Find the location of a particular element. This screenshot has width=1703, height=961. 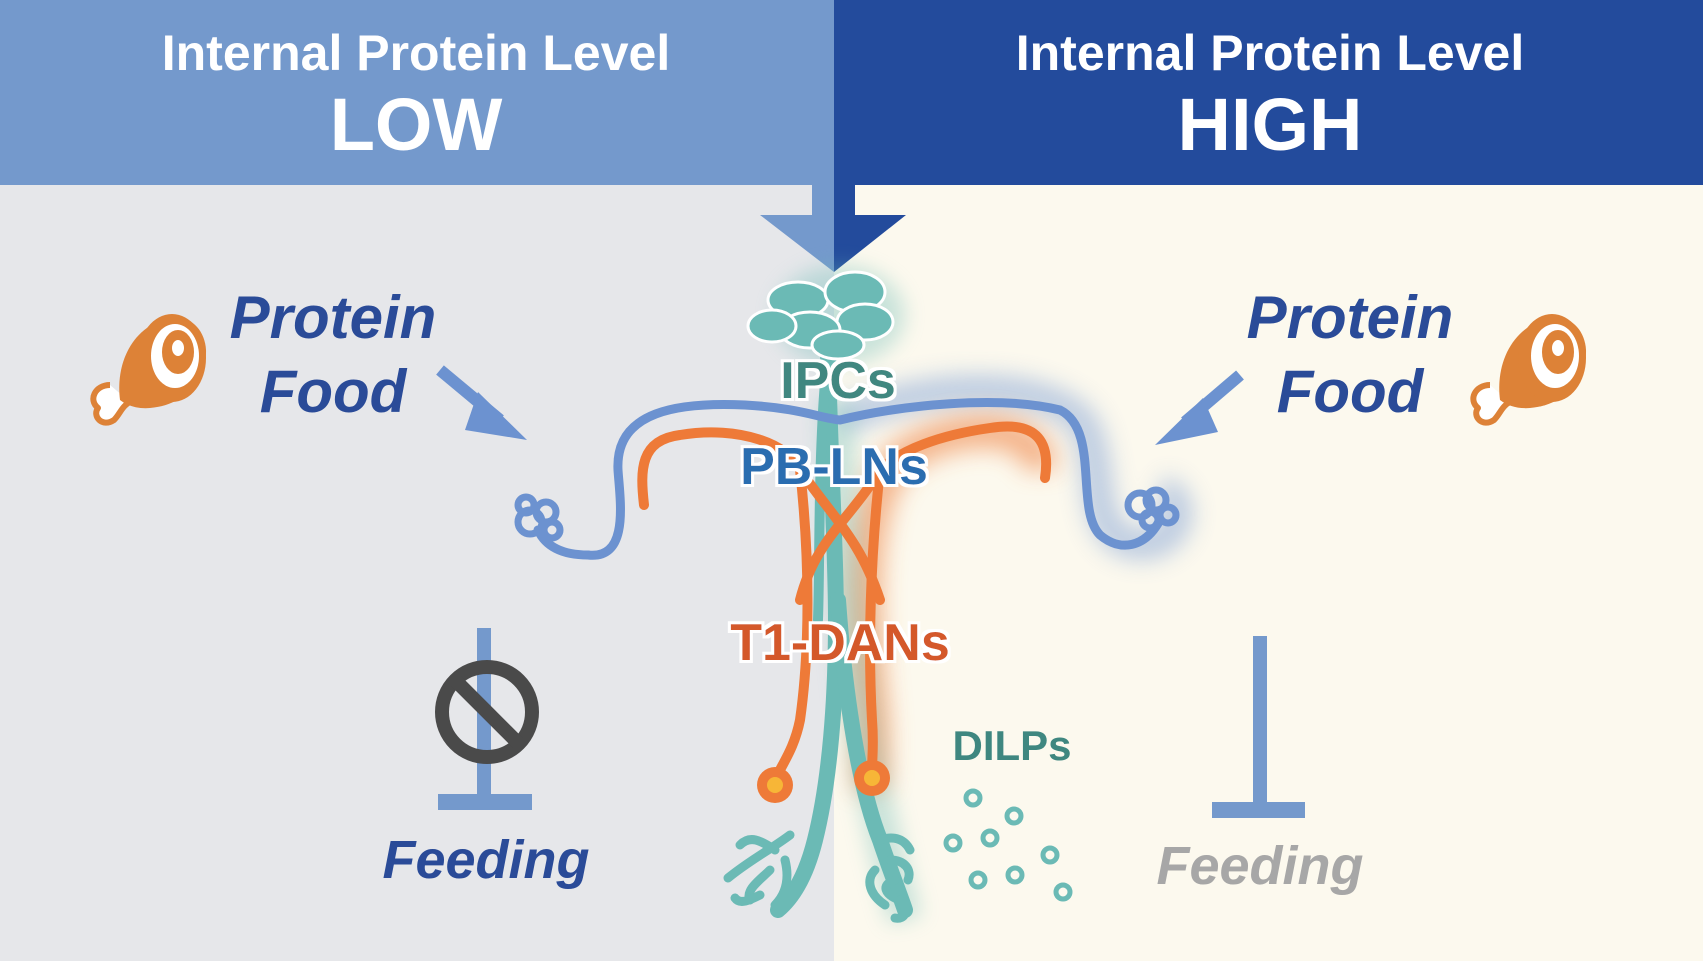

left-header-bar is located at coordinates (417, 92).